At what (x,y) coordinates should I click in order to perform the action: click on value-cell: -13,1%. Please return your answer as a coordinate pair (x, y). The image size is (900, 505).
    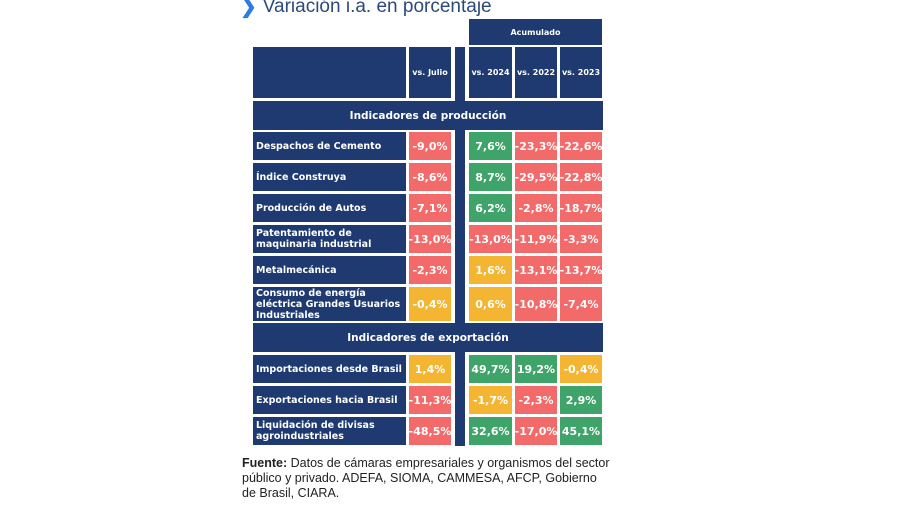
    Looking at the image, I should click on (536, 270).